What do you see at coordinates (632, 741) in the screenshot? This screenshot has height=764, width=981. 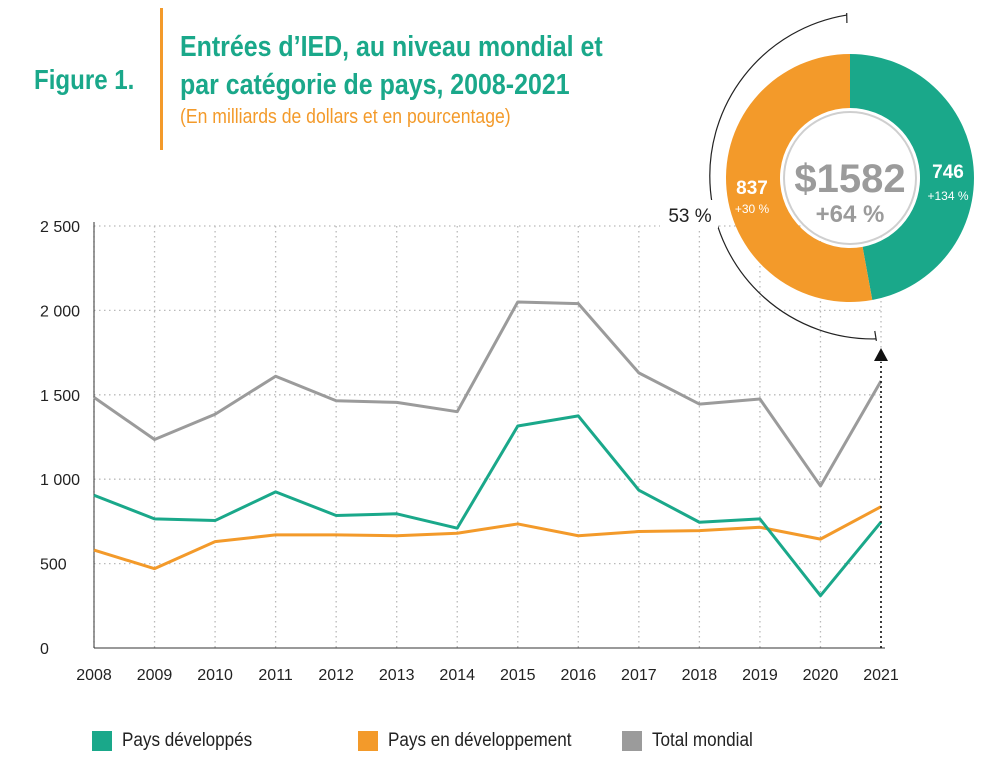 I see `legend-swatch-total` at bounding box center [632, 741].